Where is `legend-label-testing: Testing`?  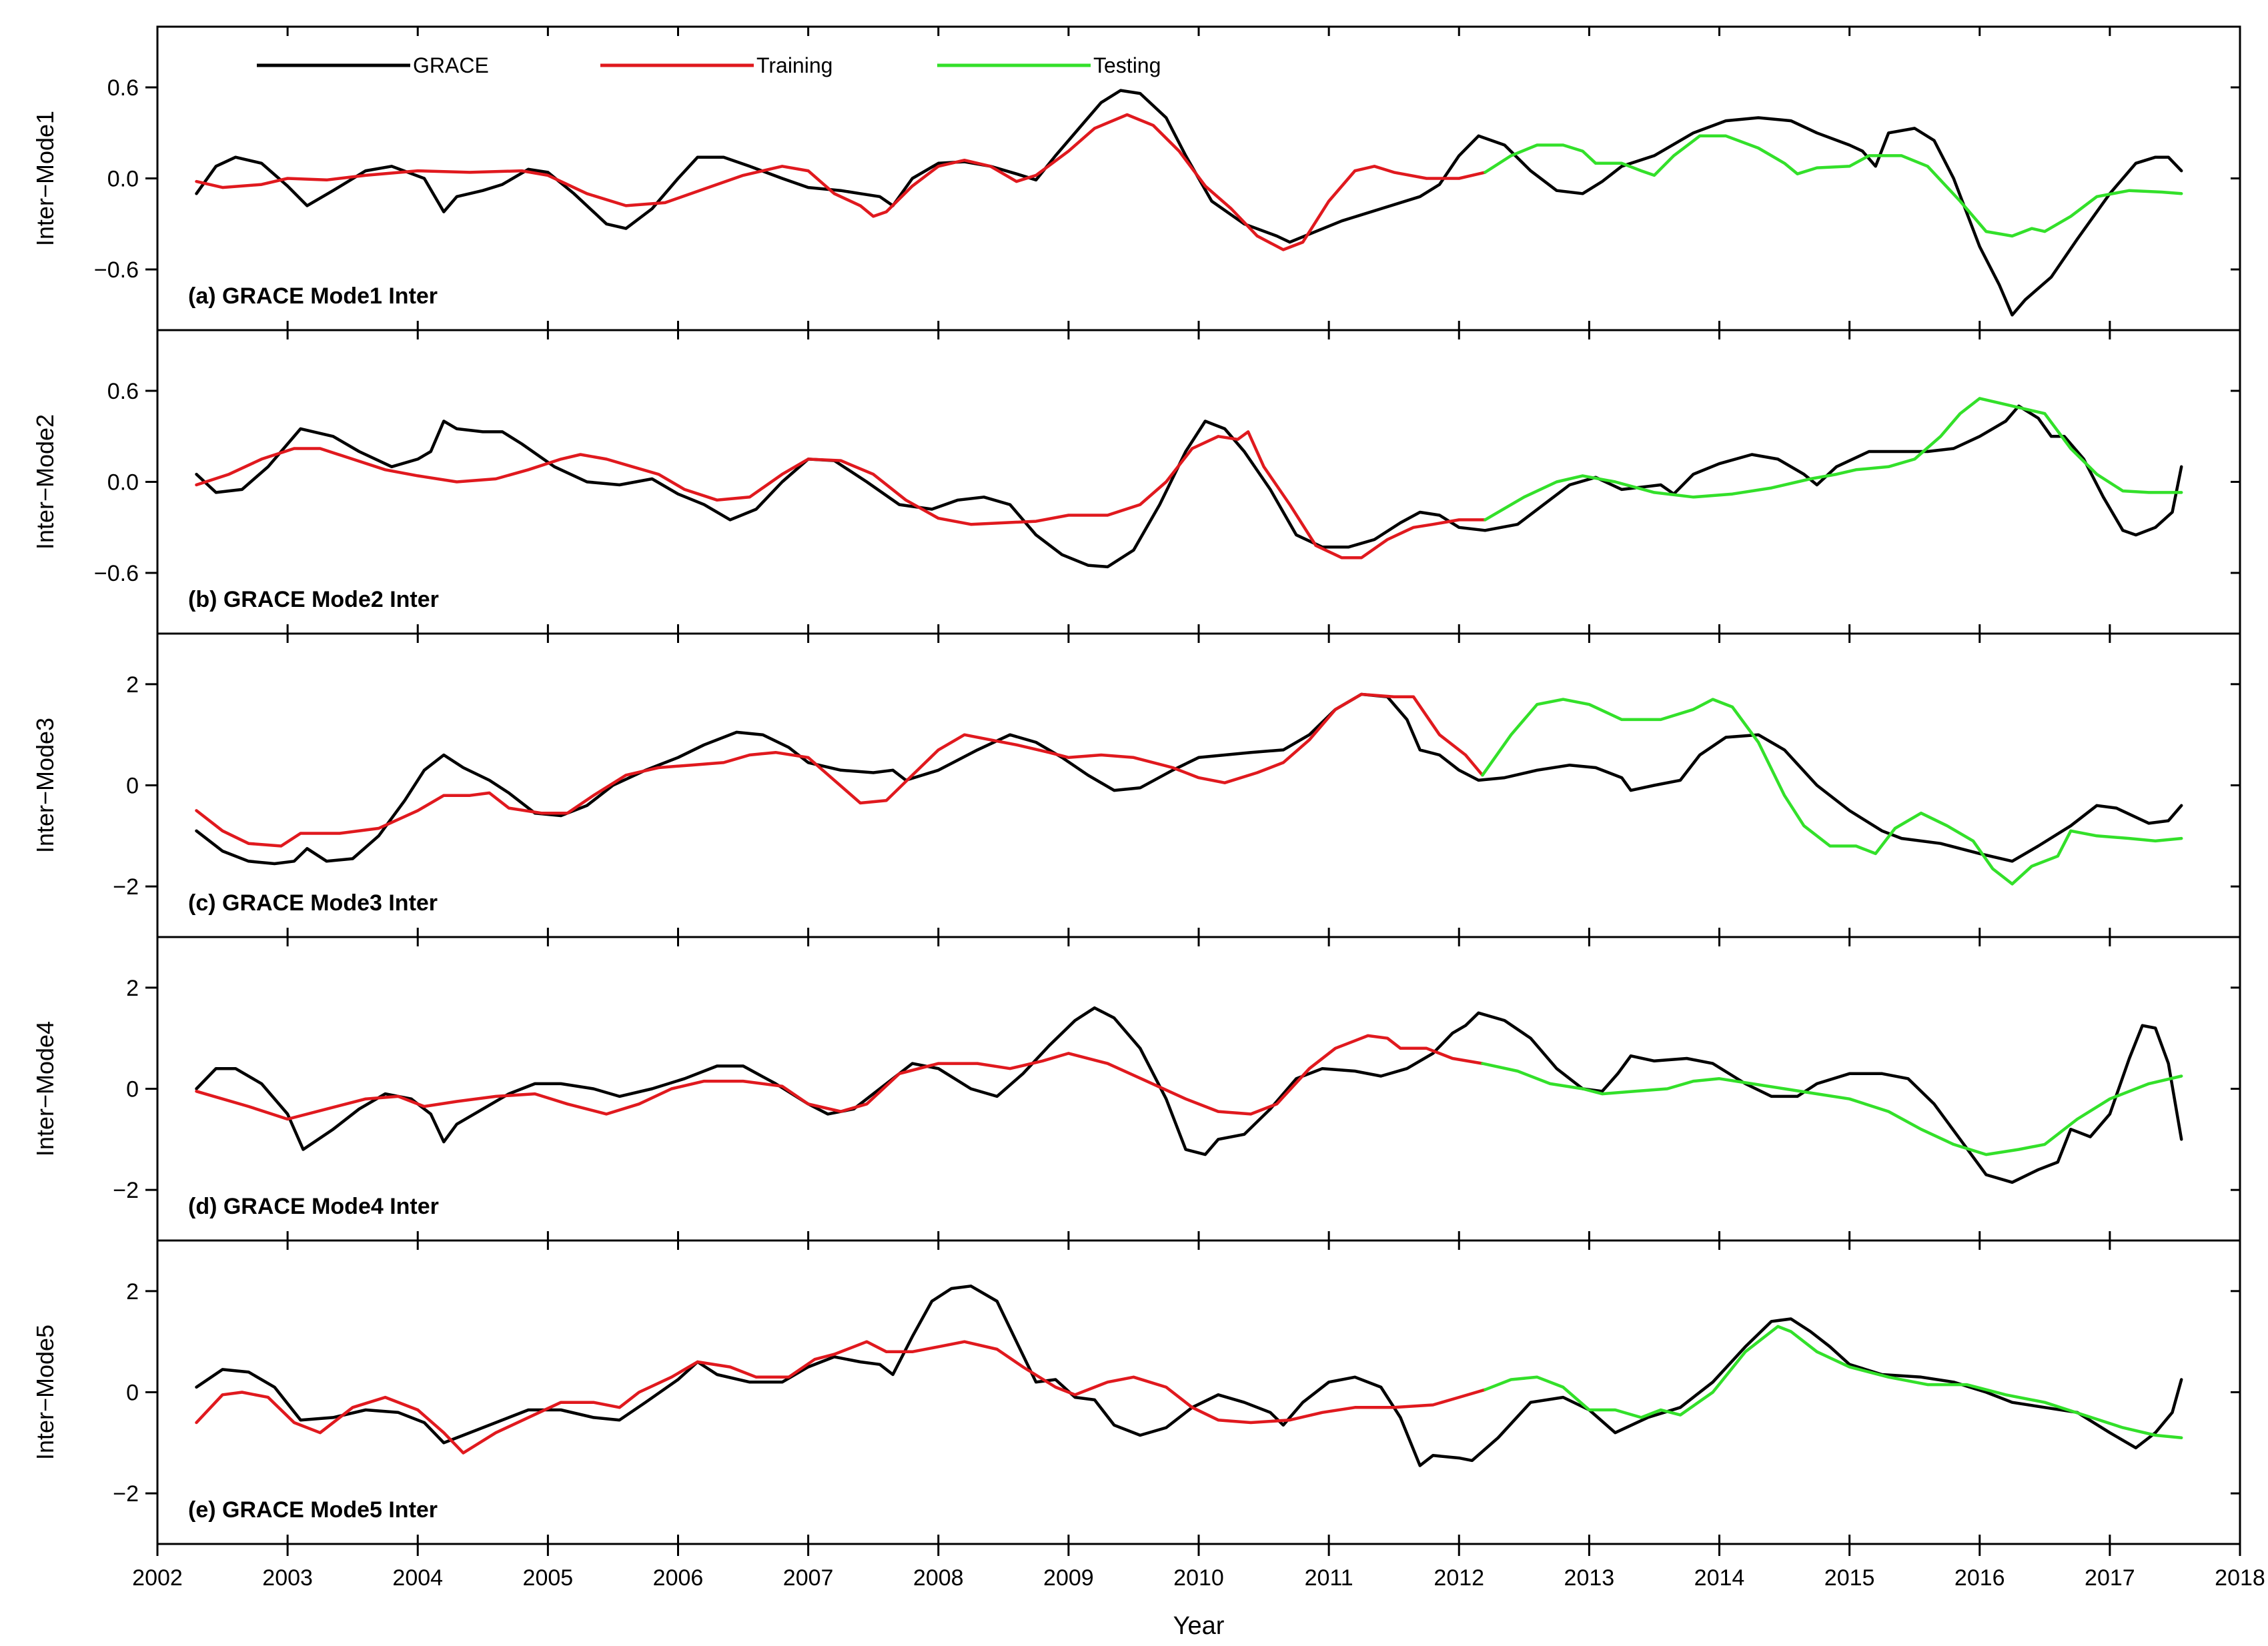
legend-label-testing: Testing is located at coordinates (1127, 65).